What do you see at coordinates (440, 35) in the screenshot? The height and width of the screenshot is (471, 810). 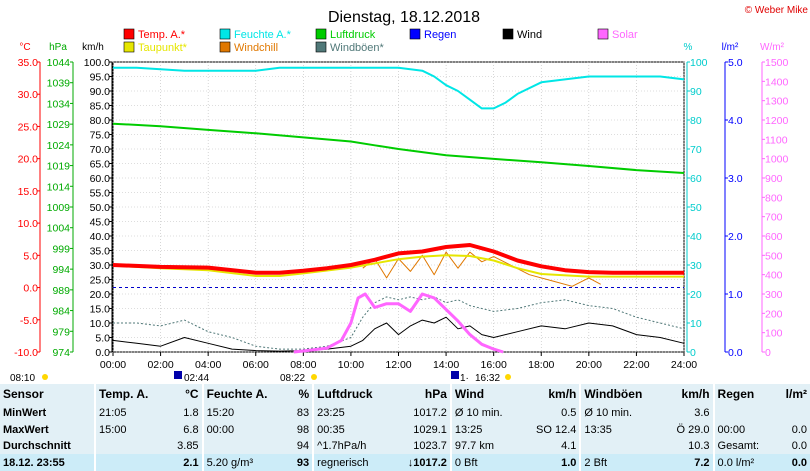 I see `legend-label: Regen` at bounding box center [440, 35].